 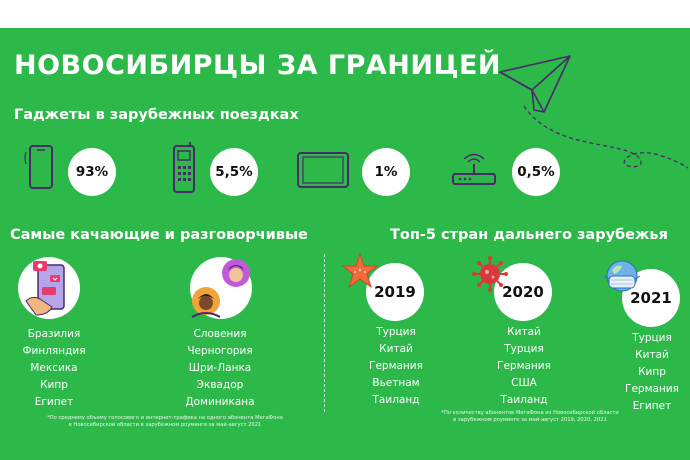 I want to click on page-title: НОВОСИБИРЦЫ ЗА ГРАНИЦЕЙ, so click(x=258, y=65).